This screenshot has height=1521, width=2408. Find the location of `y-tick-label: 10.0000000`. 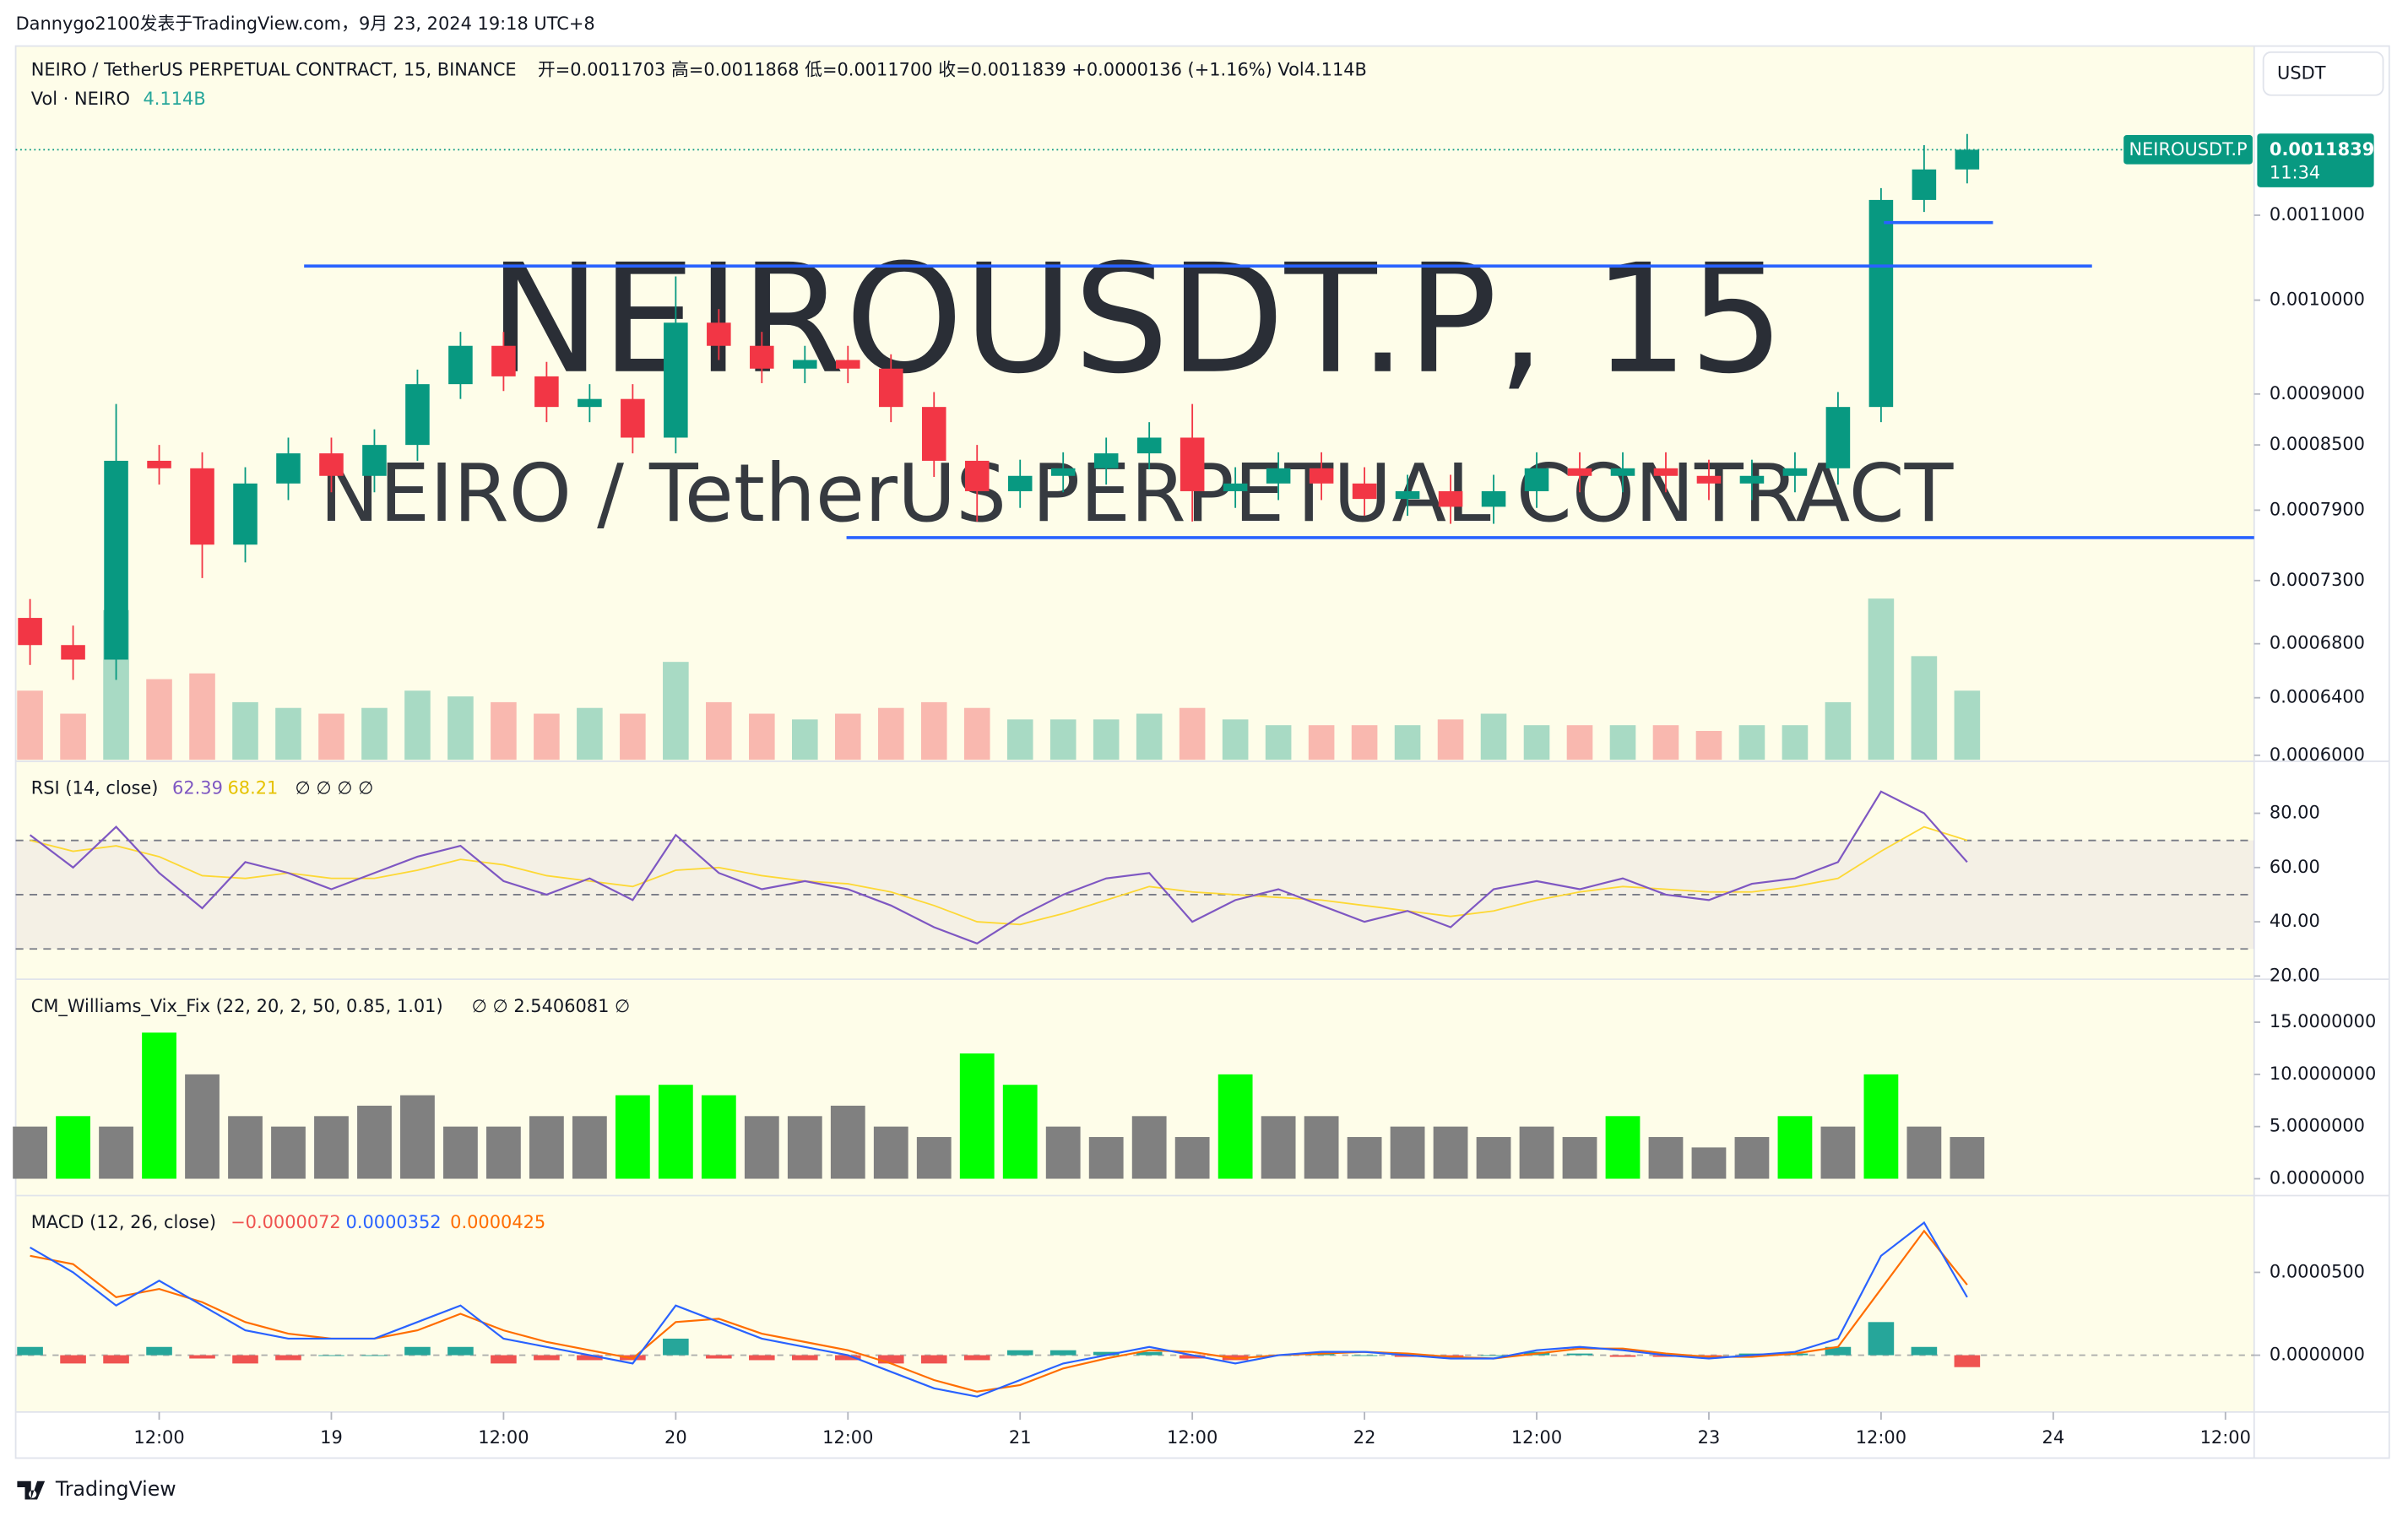

y-tick-label: 10.0000000 is located at coordinates (2323, 1074).